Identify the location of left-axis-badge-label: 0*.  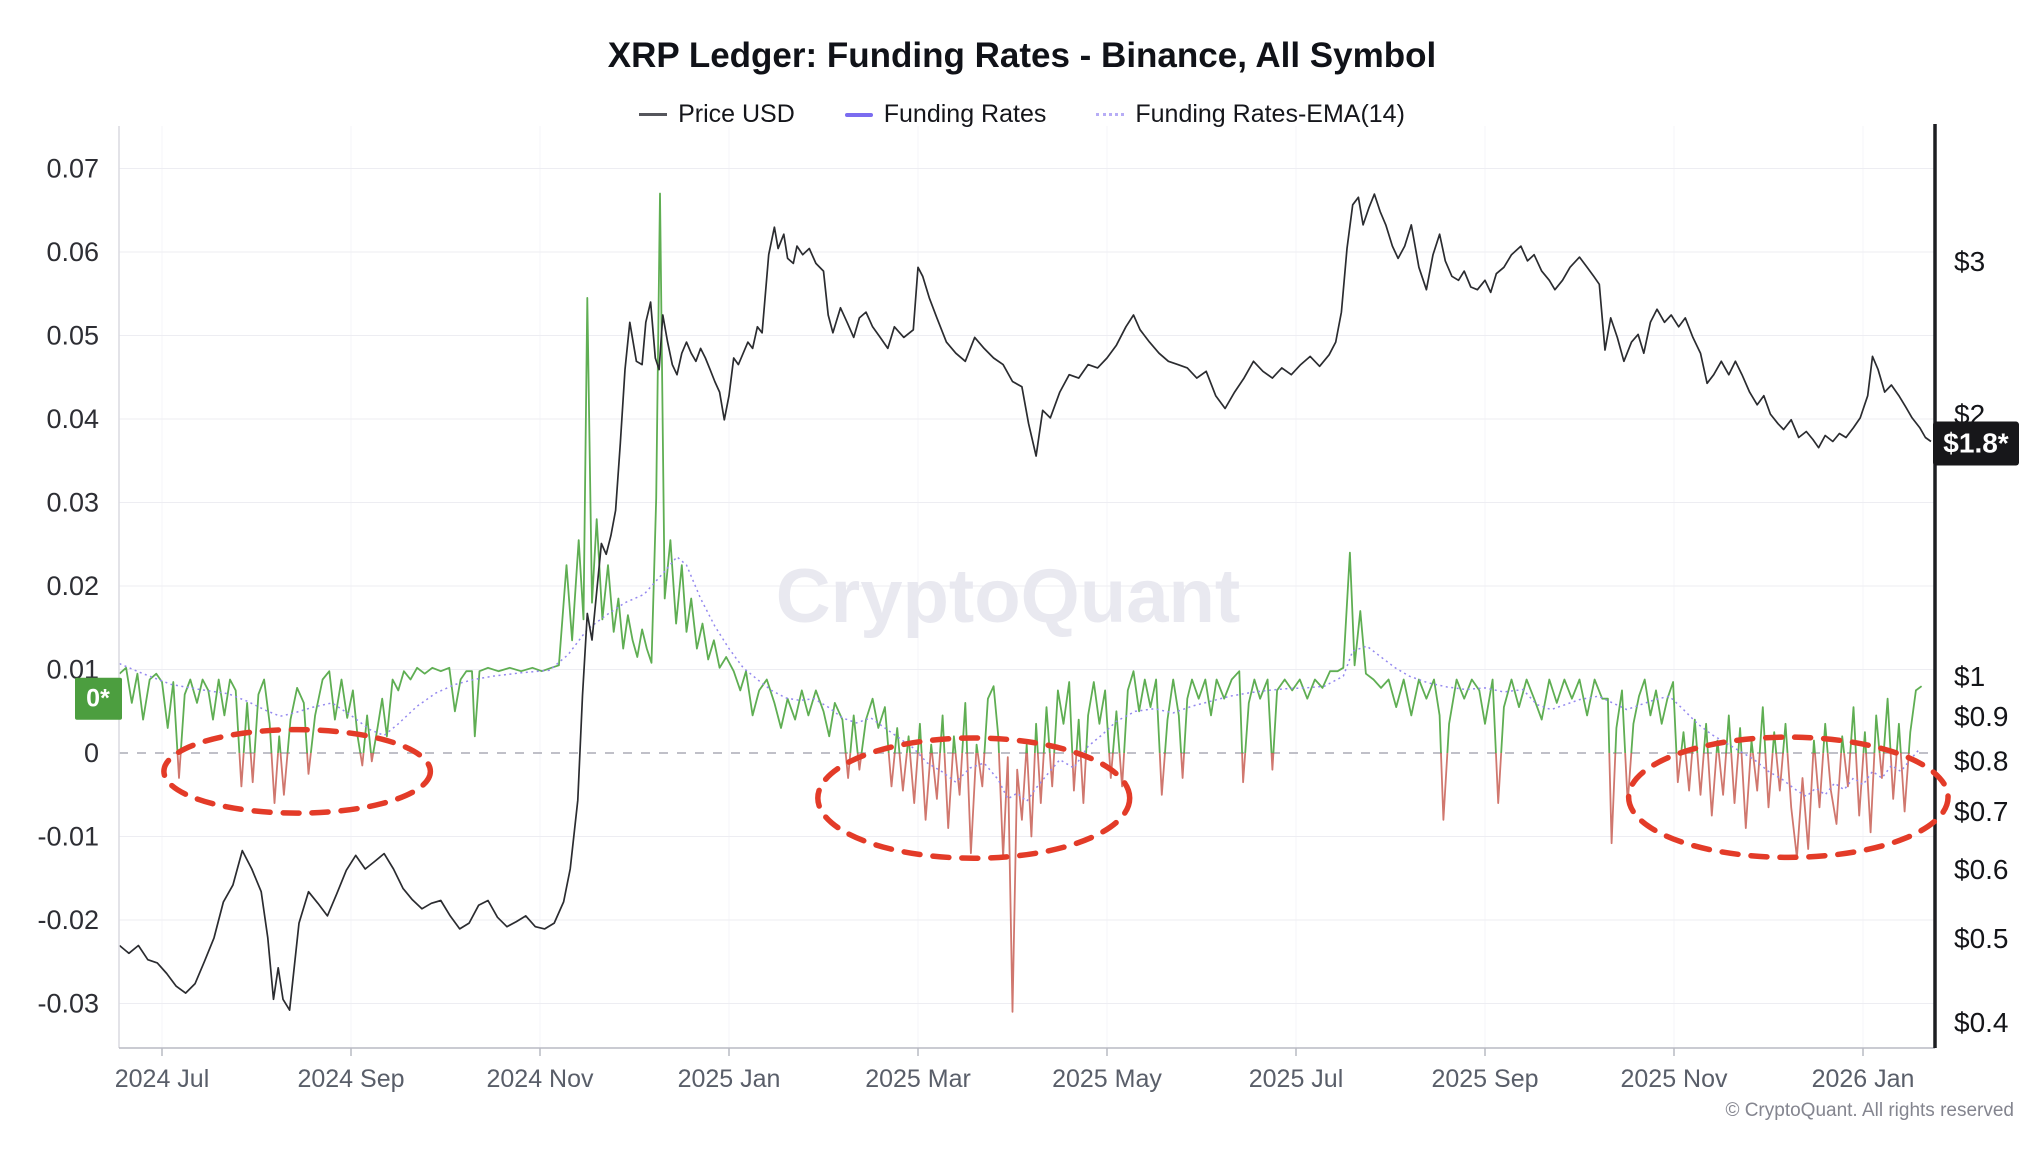
(98, 699).